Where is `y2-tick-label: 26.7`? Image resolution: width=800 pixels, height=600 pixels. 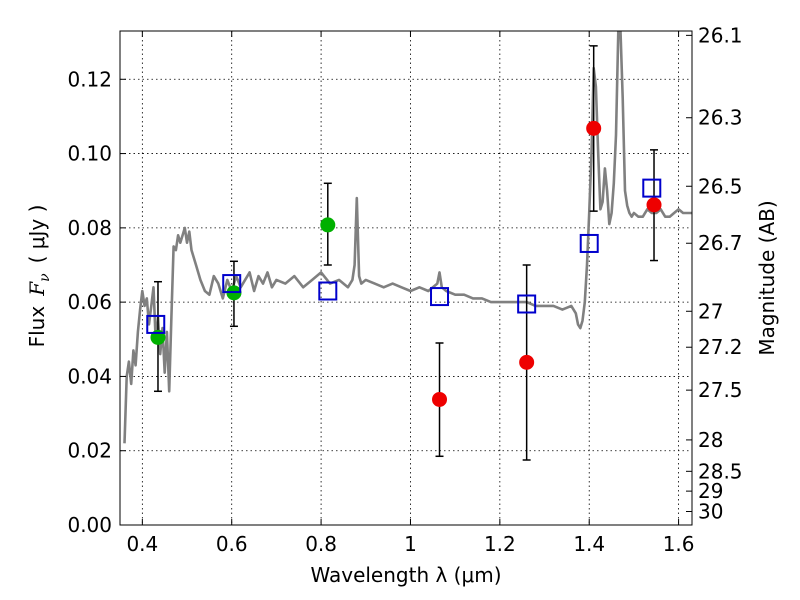 y2-tick-label: 26.7 is located at coordinates (720, 243).